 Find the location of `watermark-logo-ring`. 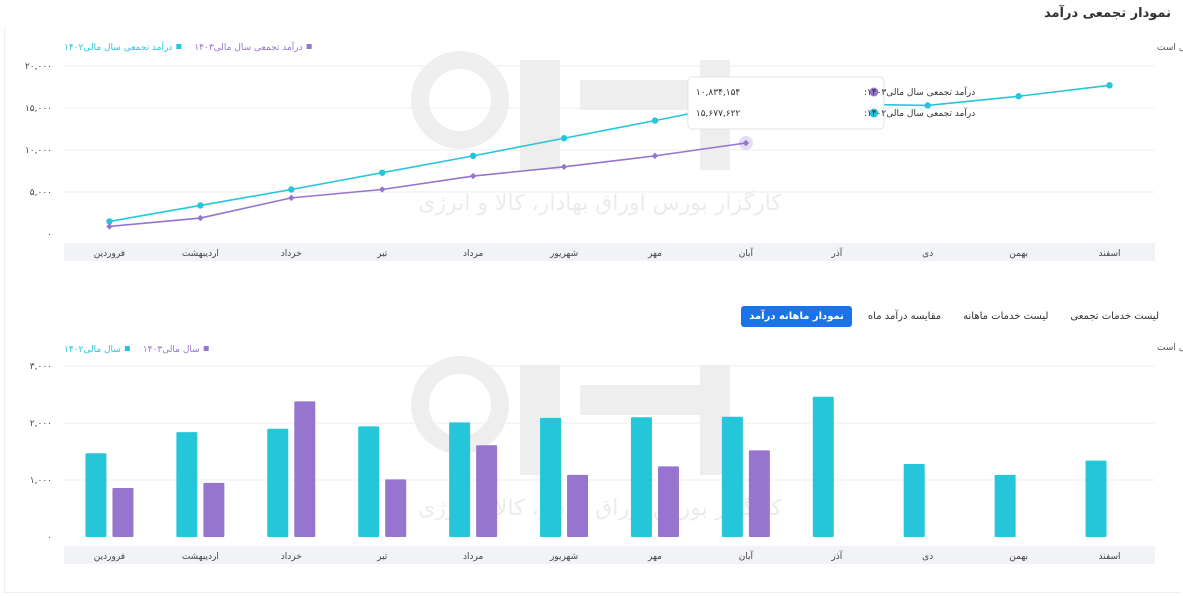

watermark-logo-ring is located at coordinates (460, 100).